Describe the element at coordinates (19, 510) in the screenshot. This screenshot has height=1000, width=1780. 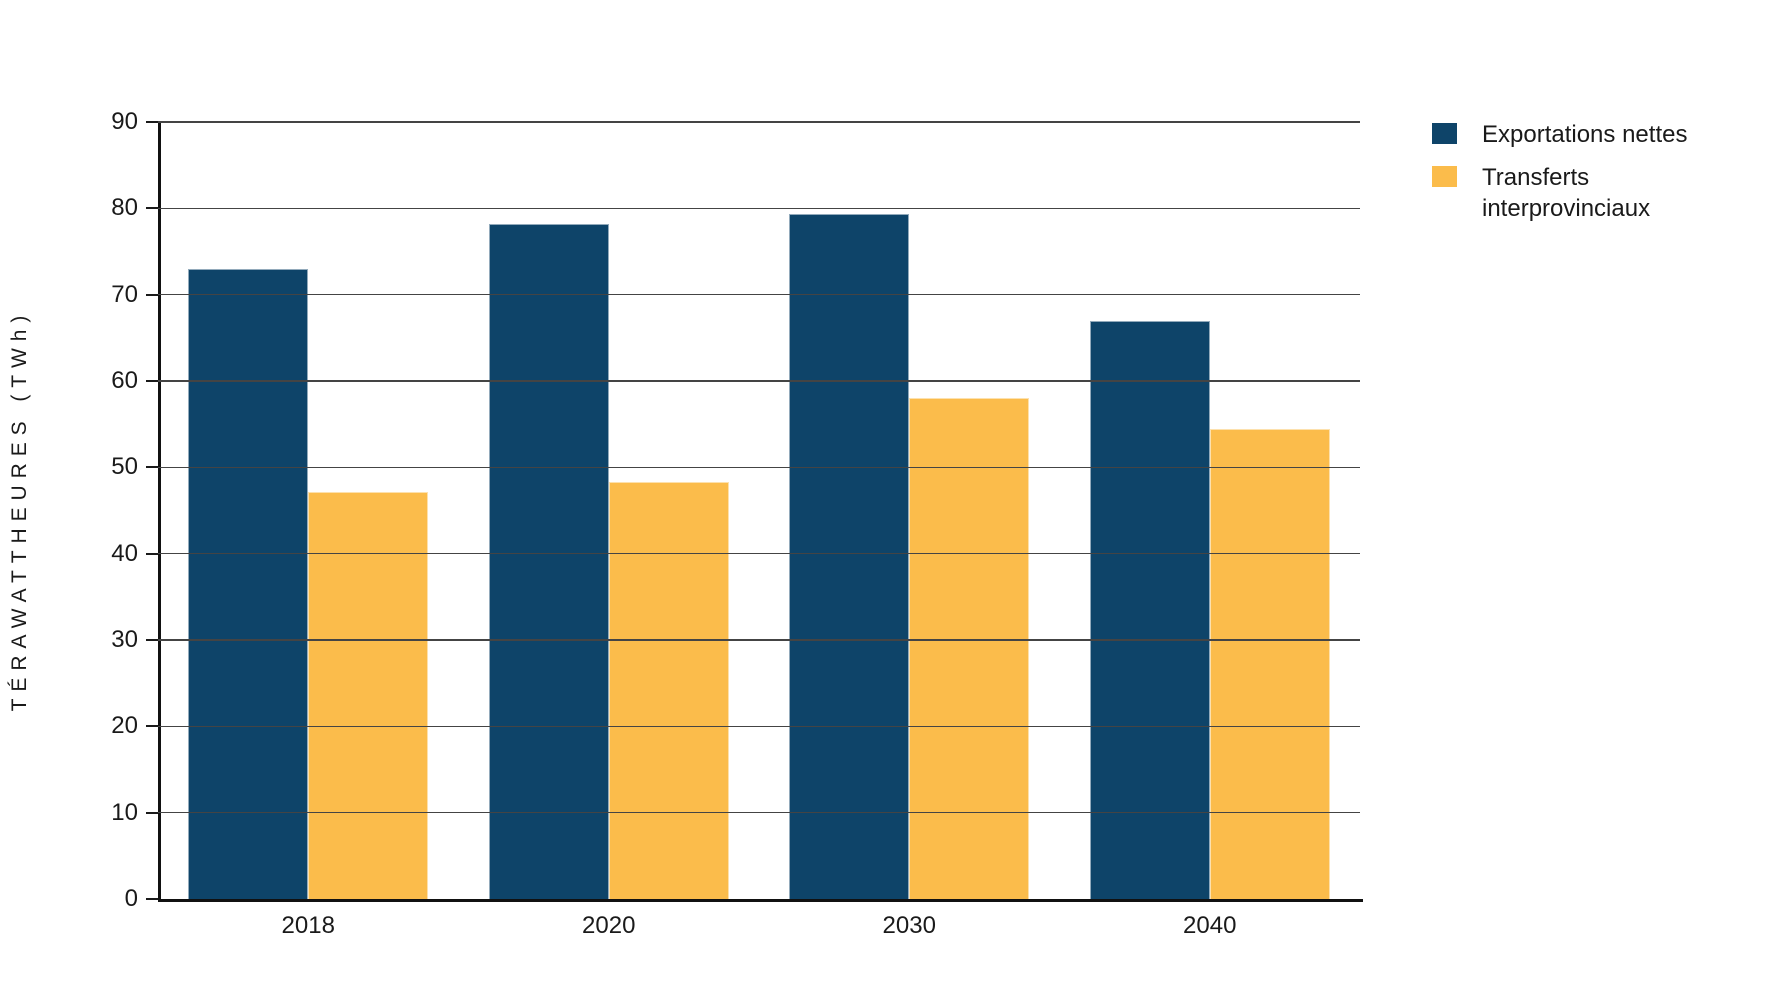
I see `y-axis-title: TÉRAWATTHEURES (TWh)` at that location.